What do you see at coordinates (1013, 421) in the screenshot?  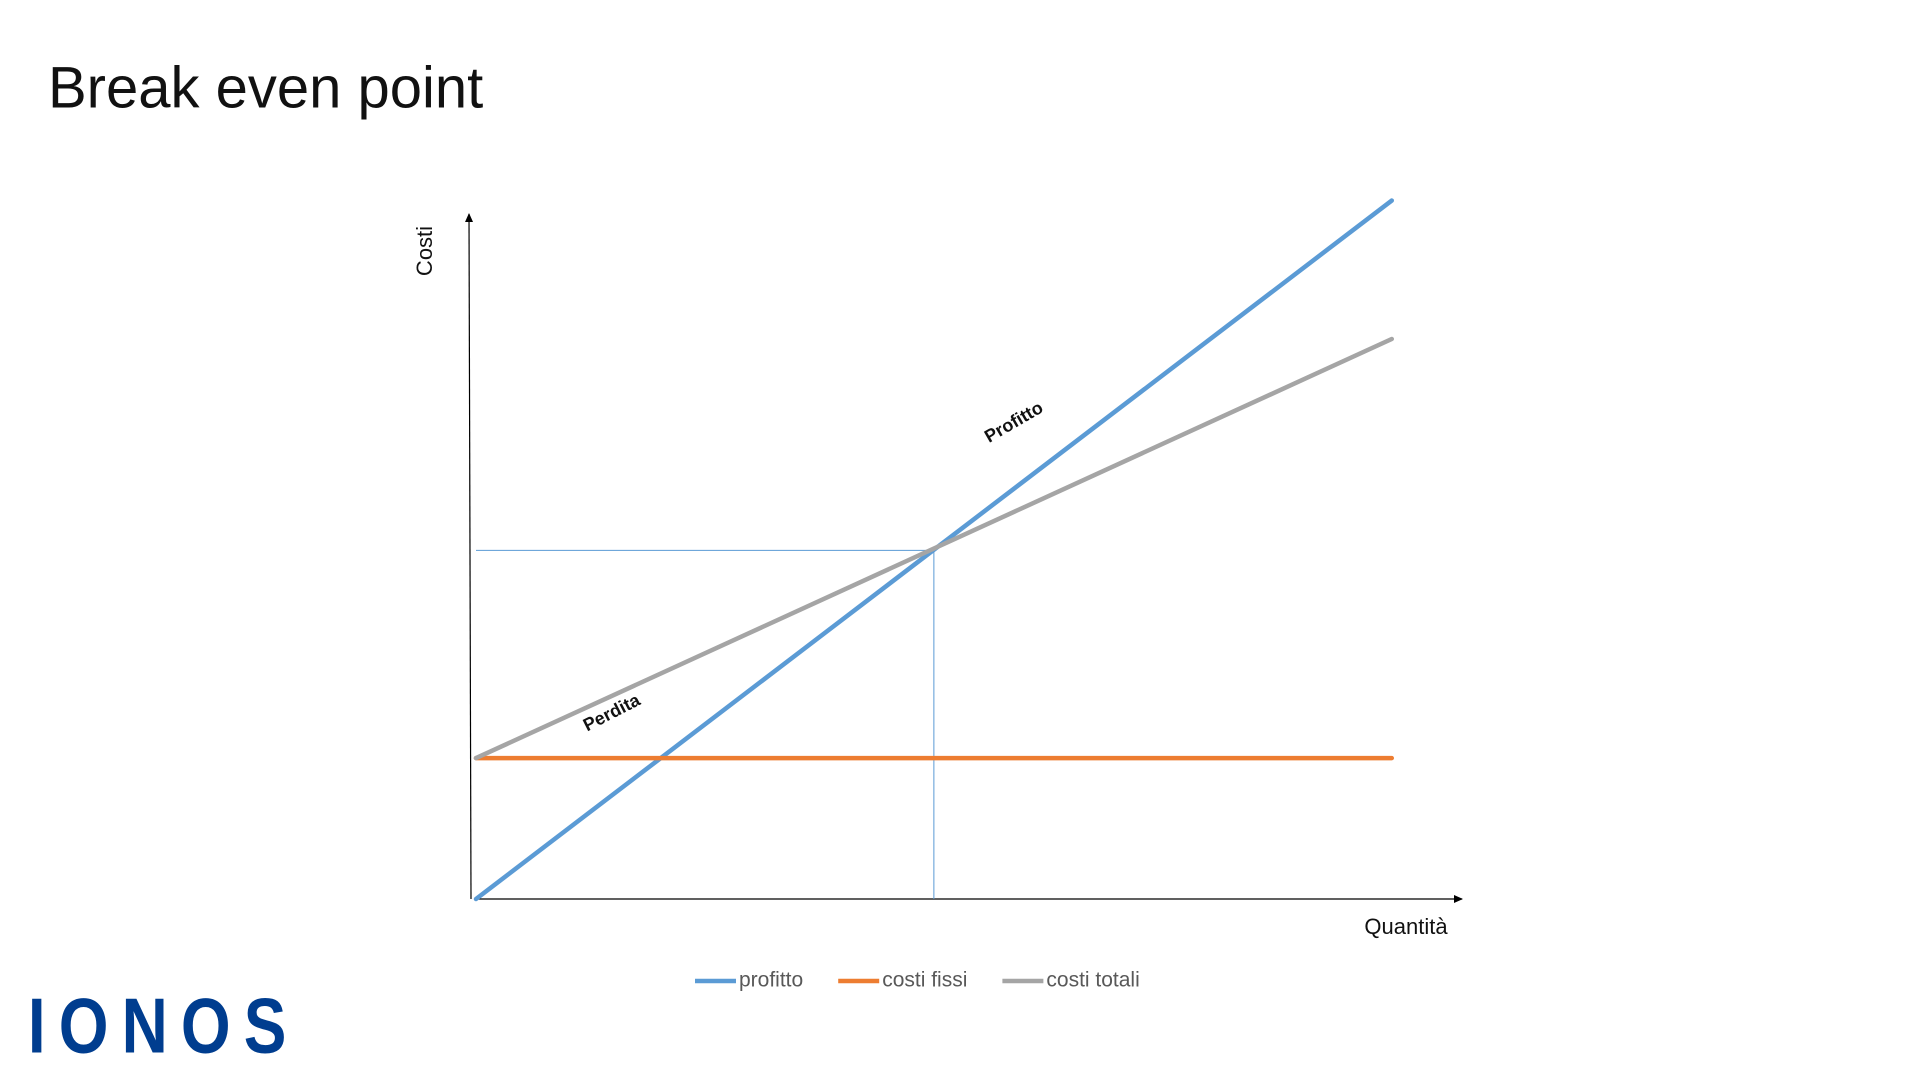 I see `annotation: Profitto` at bounding box center [1013, 421].